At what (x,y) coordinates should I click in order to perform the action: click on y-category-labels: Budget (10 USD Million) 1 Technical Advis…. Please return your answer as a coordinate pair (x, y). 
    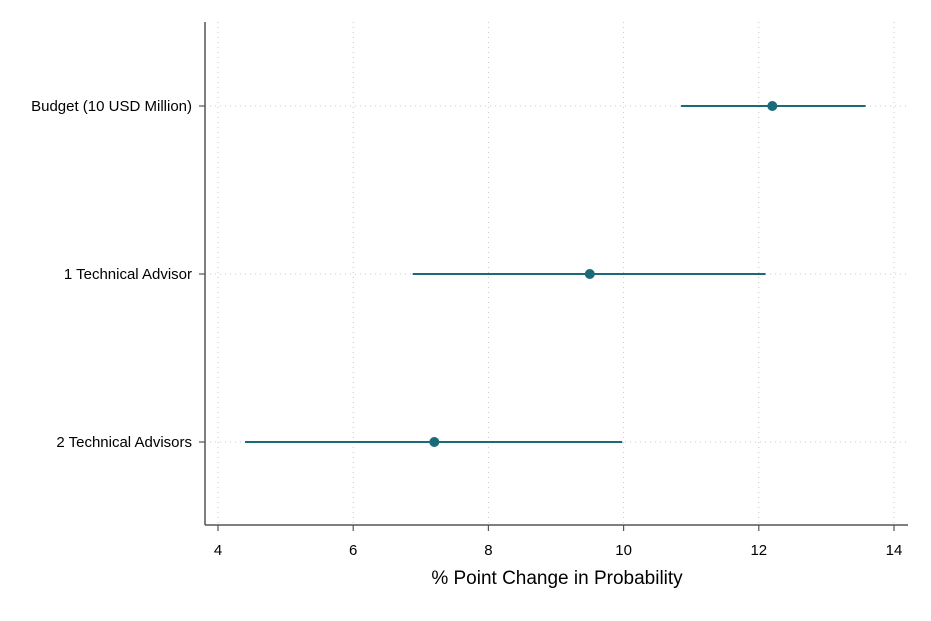
    Looking at the image, I should click on (118, 274).